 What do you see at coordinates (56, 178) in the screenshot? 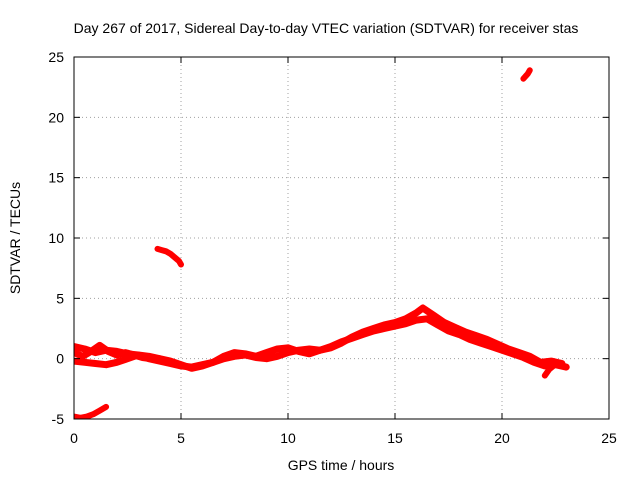
I see `y-tick-label: 15` at bounding box center [56, 178].